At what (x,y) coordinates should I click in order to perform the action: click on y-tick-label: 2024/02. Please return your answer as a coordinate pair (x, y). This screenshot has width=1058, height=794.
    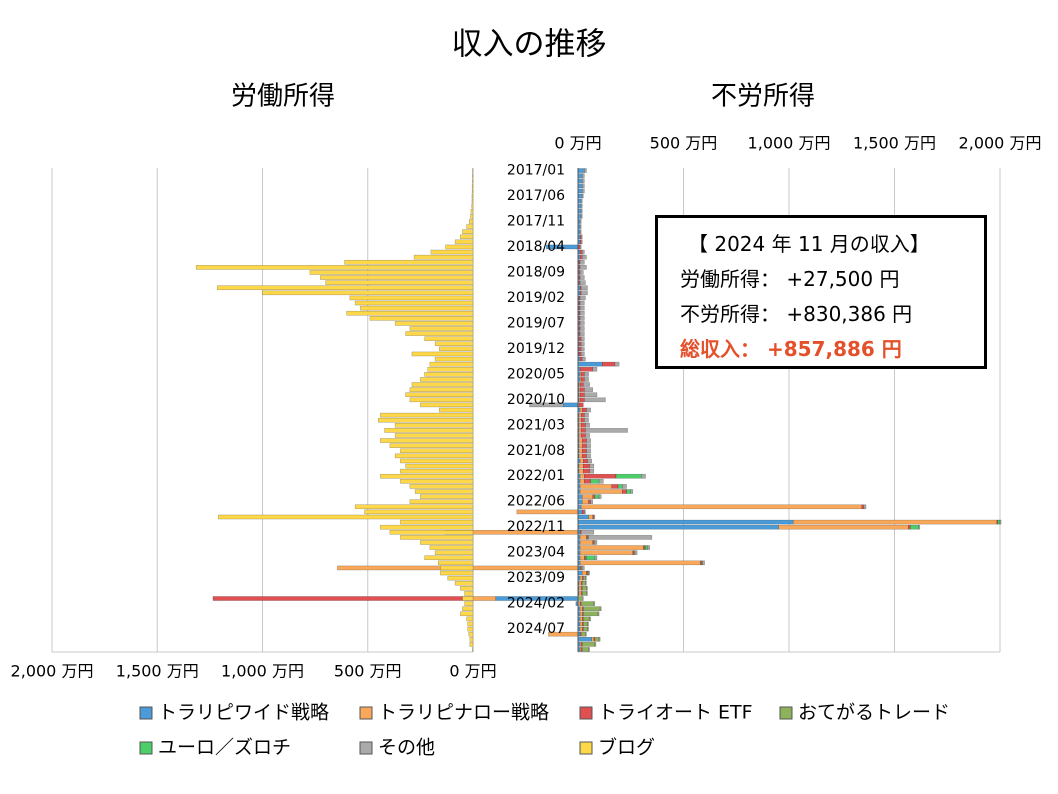
    Looking at the image, I should click on (536, 604).